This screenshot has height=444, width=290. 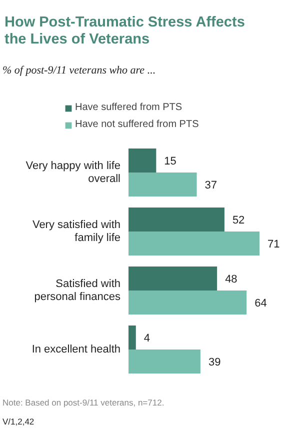 What do you see at coordinates (137, 124) in the screenshot?
I see `legend-label: Have not suffered from PTS` at bounding box center [137, 124].